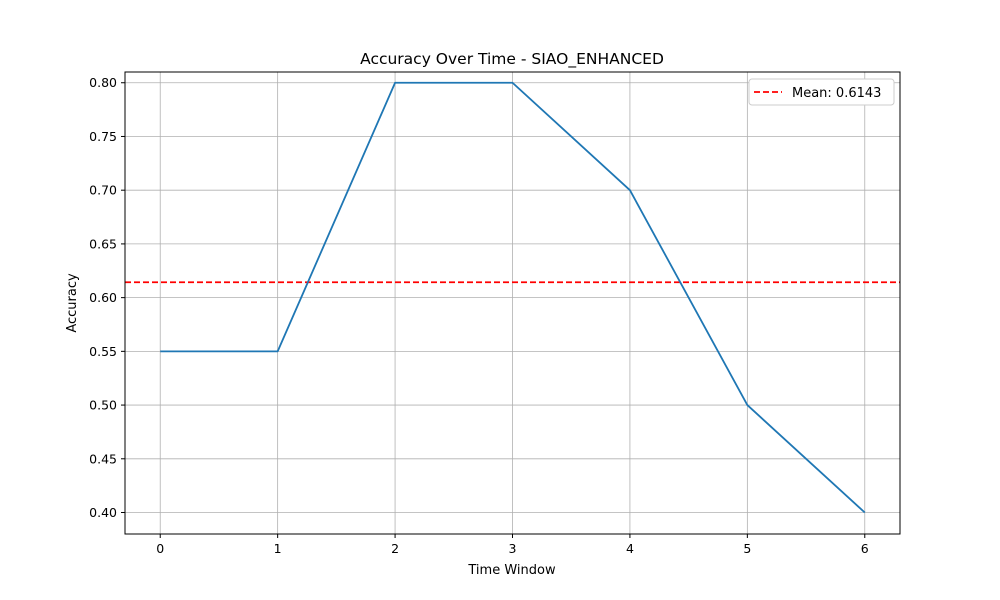 This screenshot has height=600, width=1000. I want to click on x-tick-label: 0, so click(160, 548).